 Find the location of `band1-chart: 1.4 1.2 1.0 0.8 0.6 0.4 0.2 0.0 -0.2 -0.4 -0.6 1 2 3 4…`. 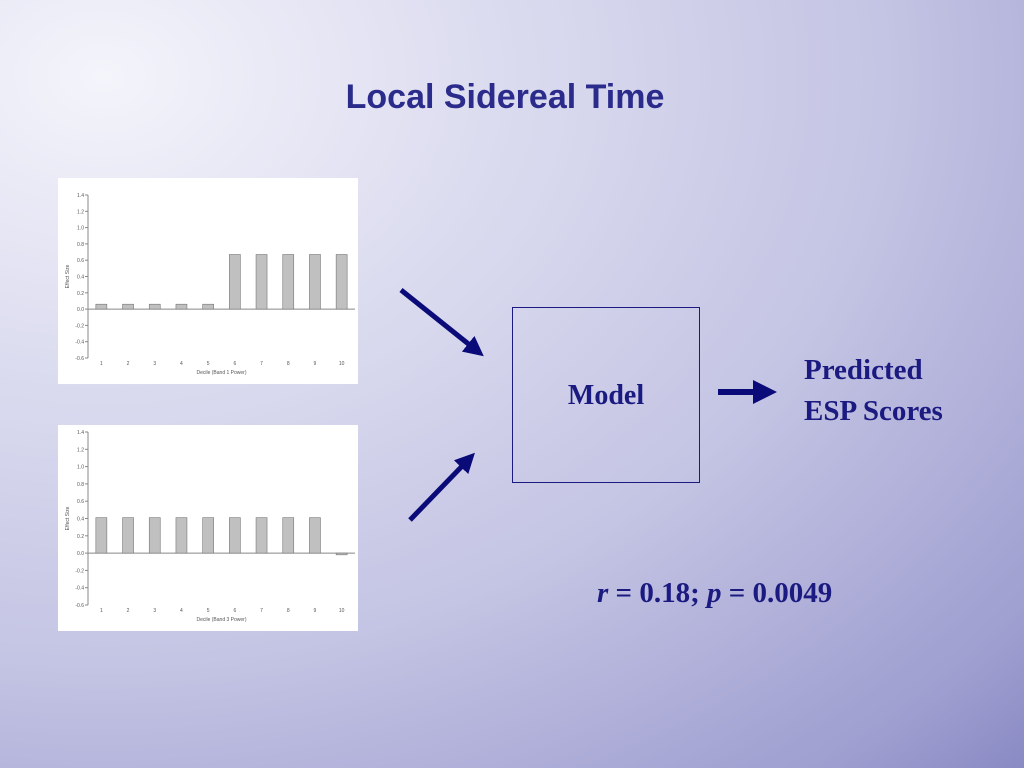

band1-chart: 1.4 1.2 1.0 0.8 0.6 0.4 0.2 0.0 -0.2 -0.4 -0.6 1 2 3 4… is located at coordinates (208, 281).